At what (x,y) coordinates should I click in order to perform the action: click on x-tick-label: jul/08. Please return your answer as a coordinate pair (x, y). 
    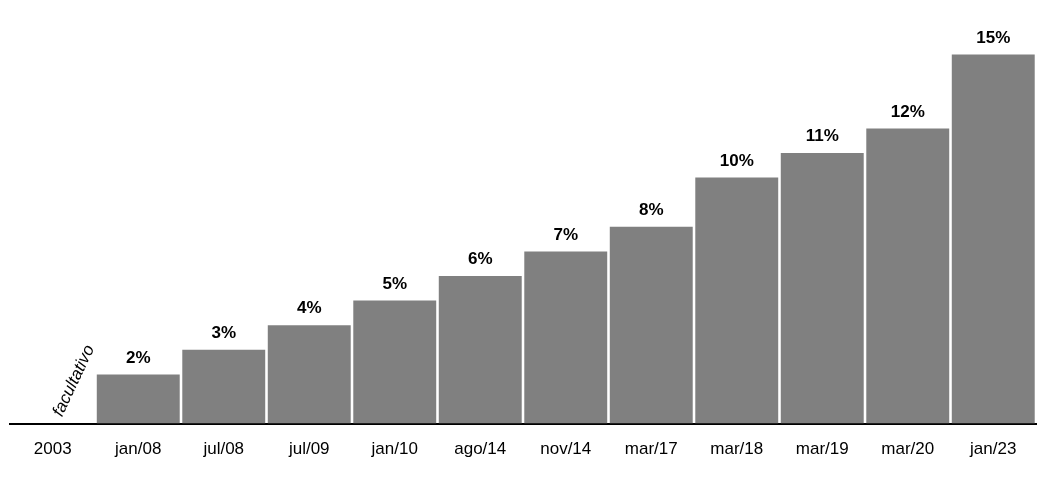
    Looking at the image, I should click on (223, 449).